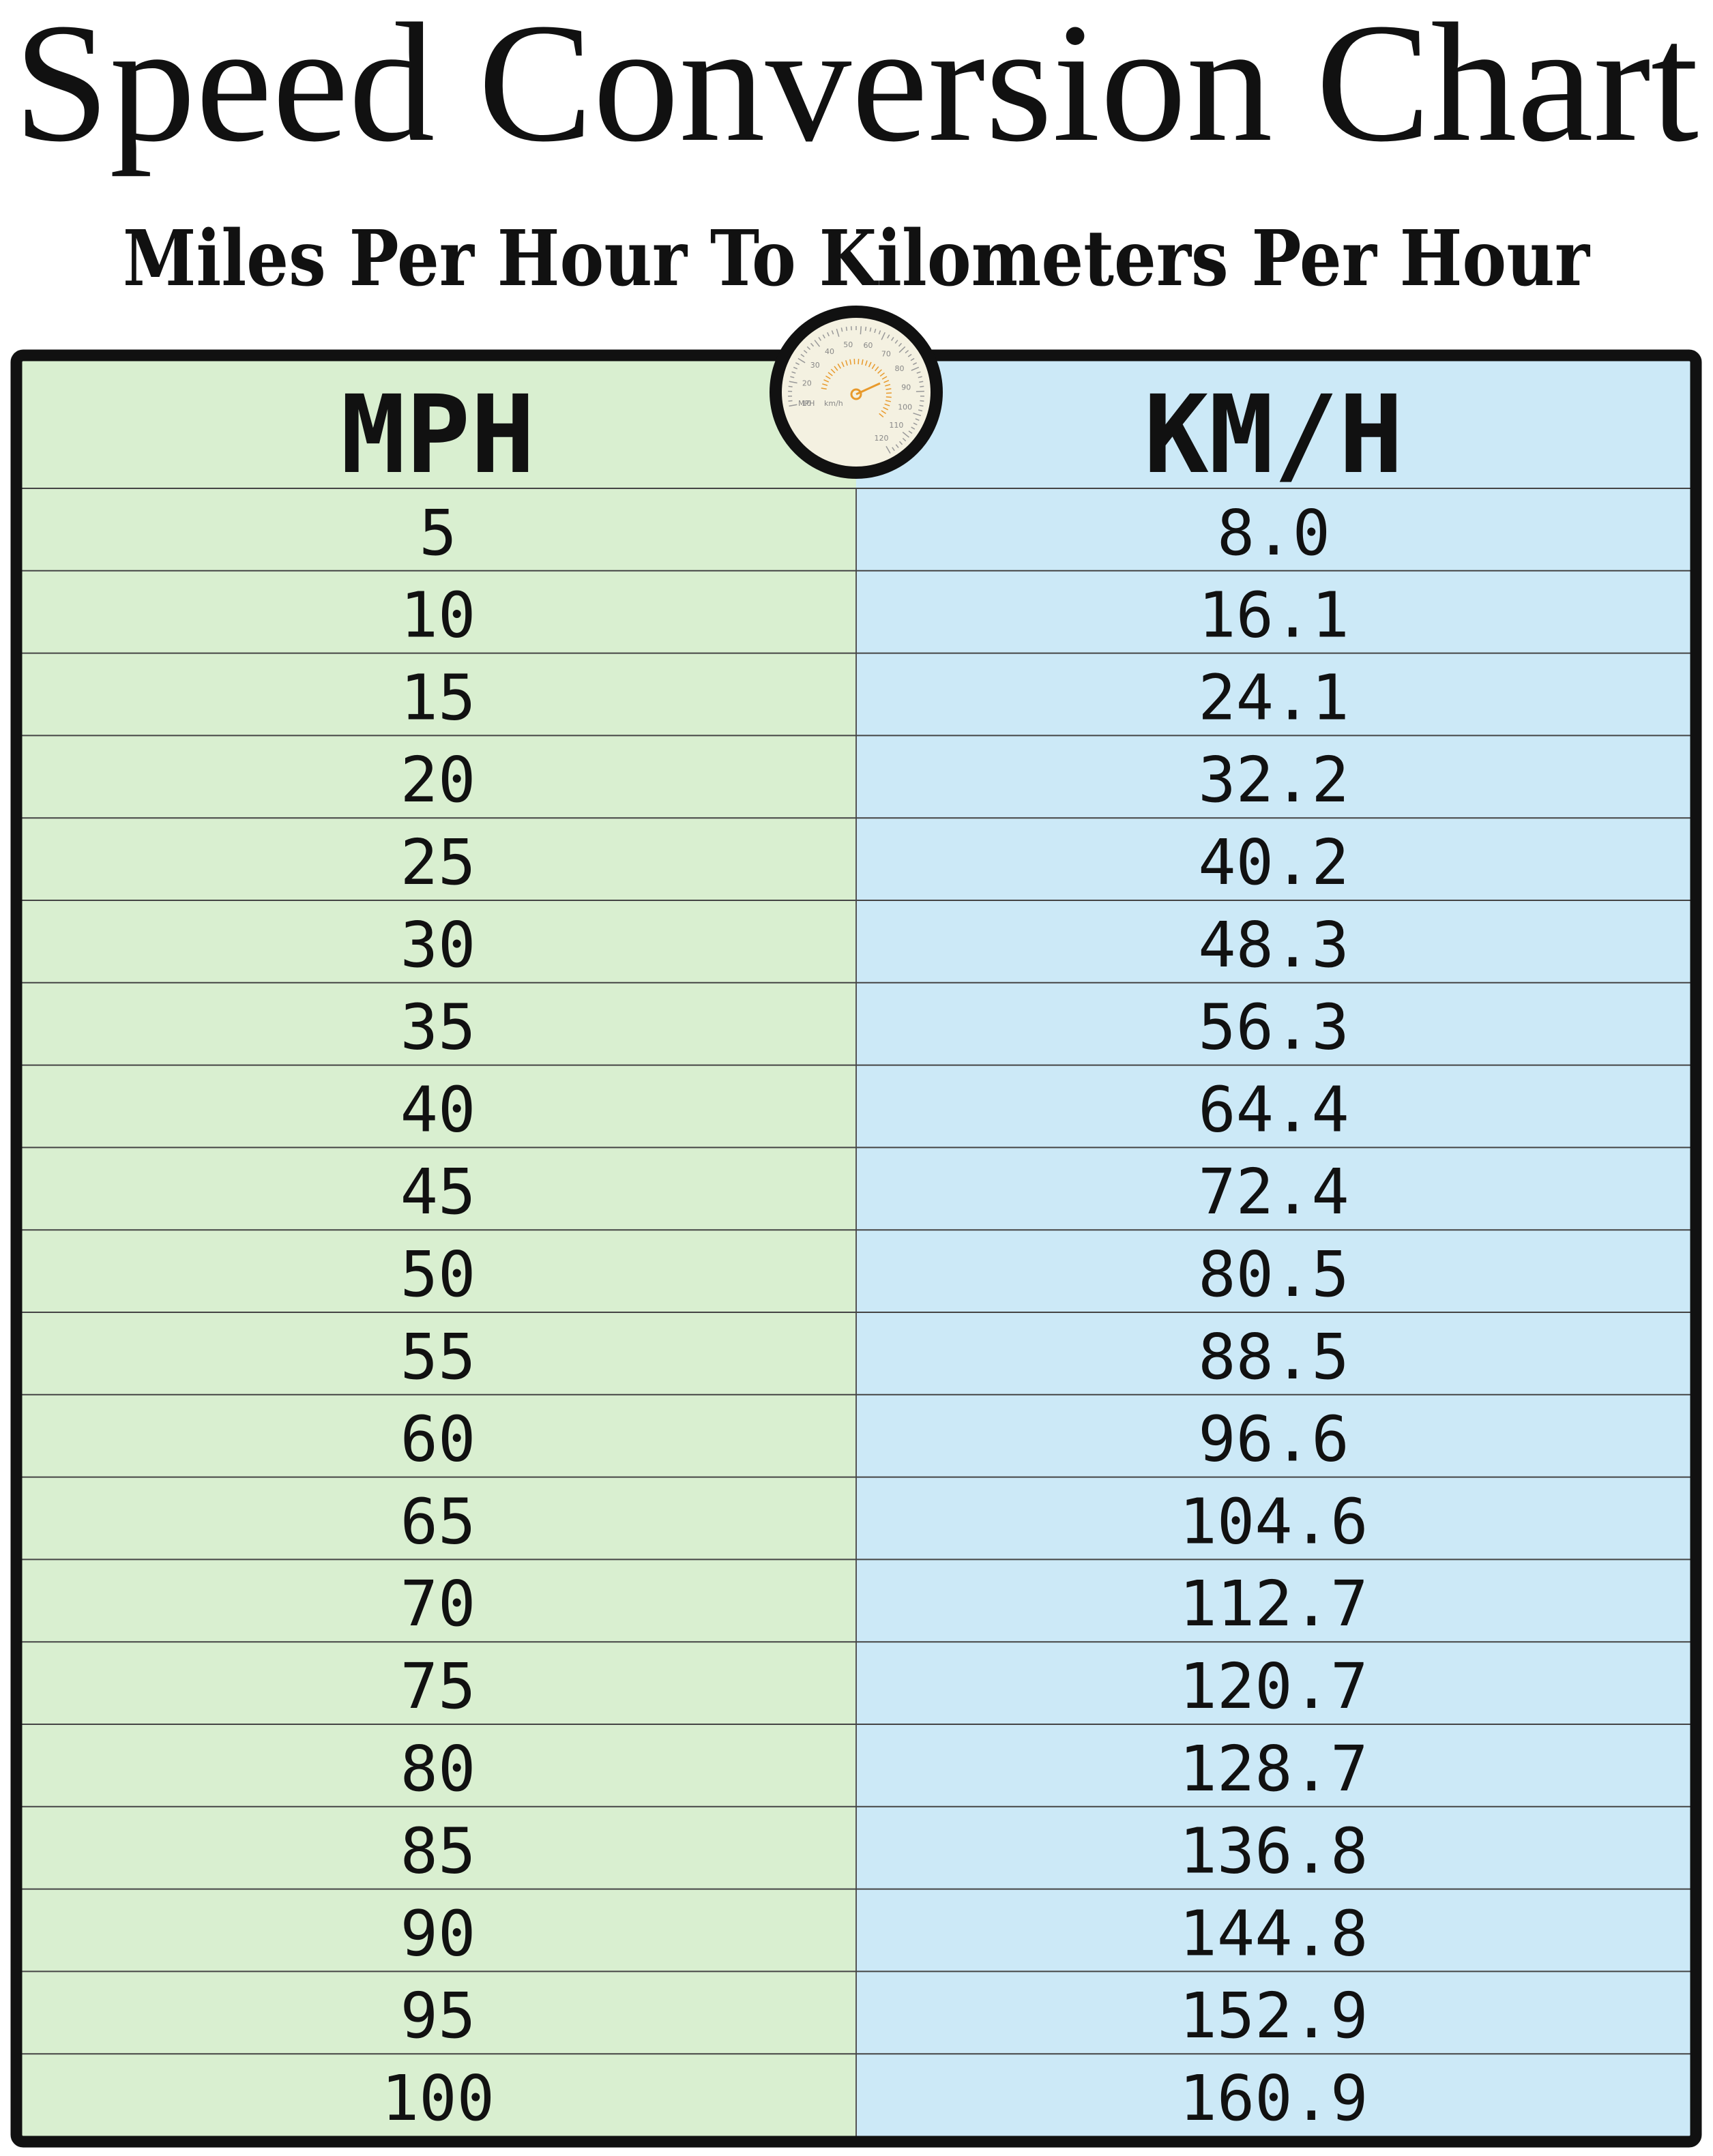 This screenshot has height=2156, width=1713. Describe the element at coordinates (1273, 615) in the screenshot. I see `cell: 16.1` at that location.